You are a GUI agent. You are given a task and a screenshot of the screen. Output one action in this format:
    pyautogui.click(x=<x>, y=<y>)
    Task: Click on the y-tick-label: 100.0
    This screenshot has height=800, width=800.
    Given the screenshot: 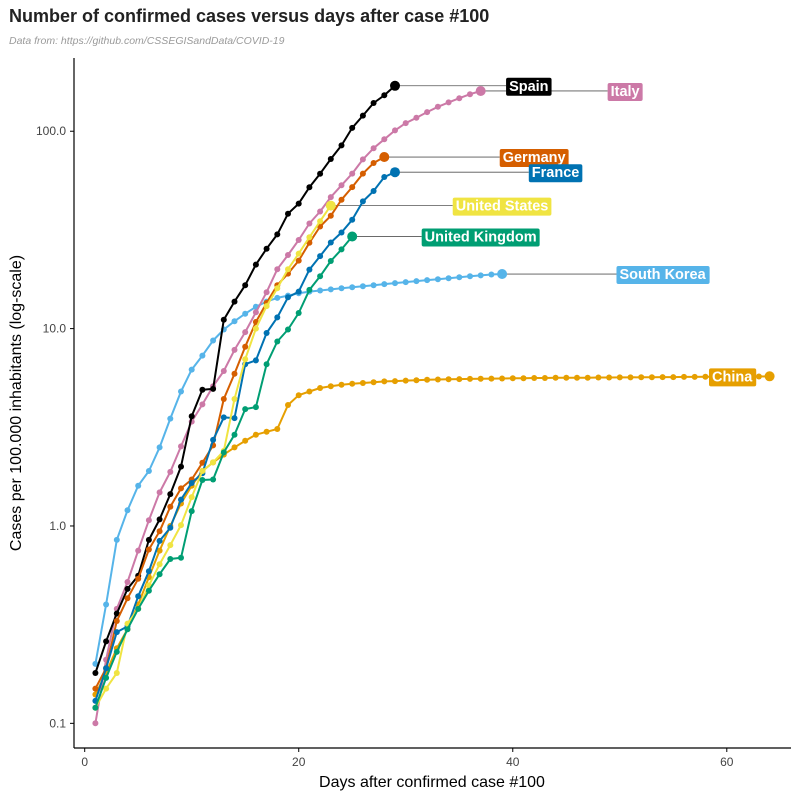 What is the action you would take?
    pyautogui.click(x=51, y=131)
    